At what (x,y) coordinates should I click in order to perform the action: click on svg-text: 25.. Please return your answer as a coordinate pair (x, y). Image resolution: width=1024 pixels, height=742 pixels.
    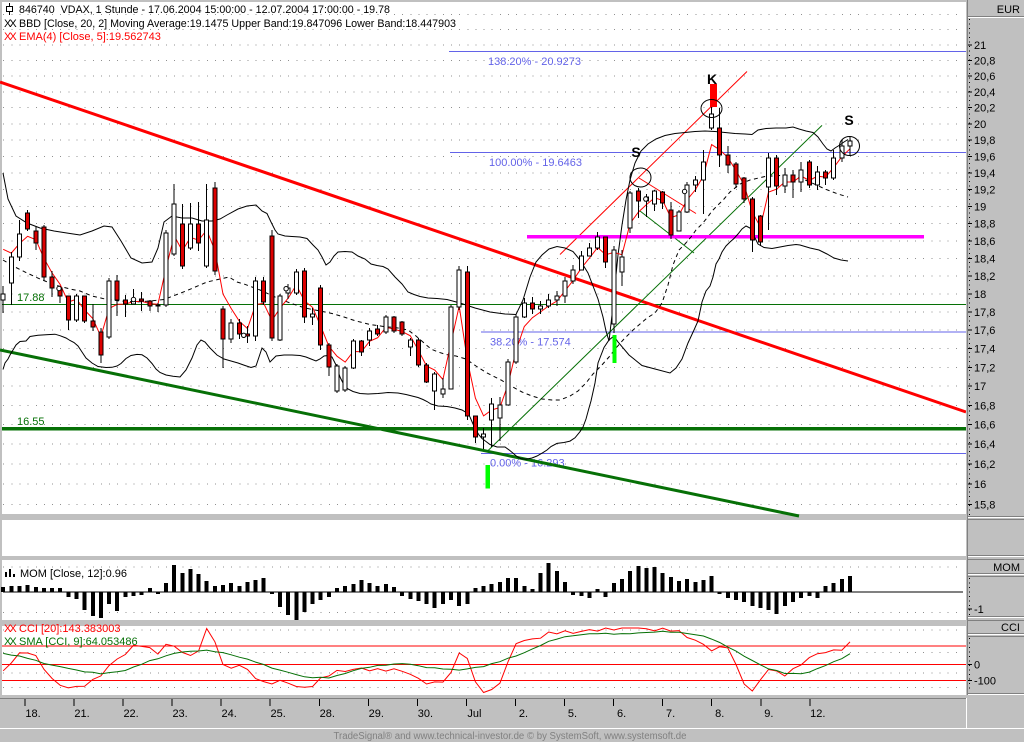
    Looking at the image, I should click on (278, 714).